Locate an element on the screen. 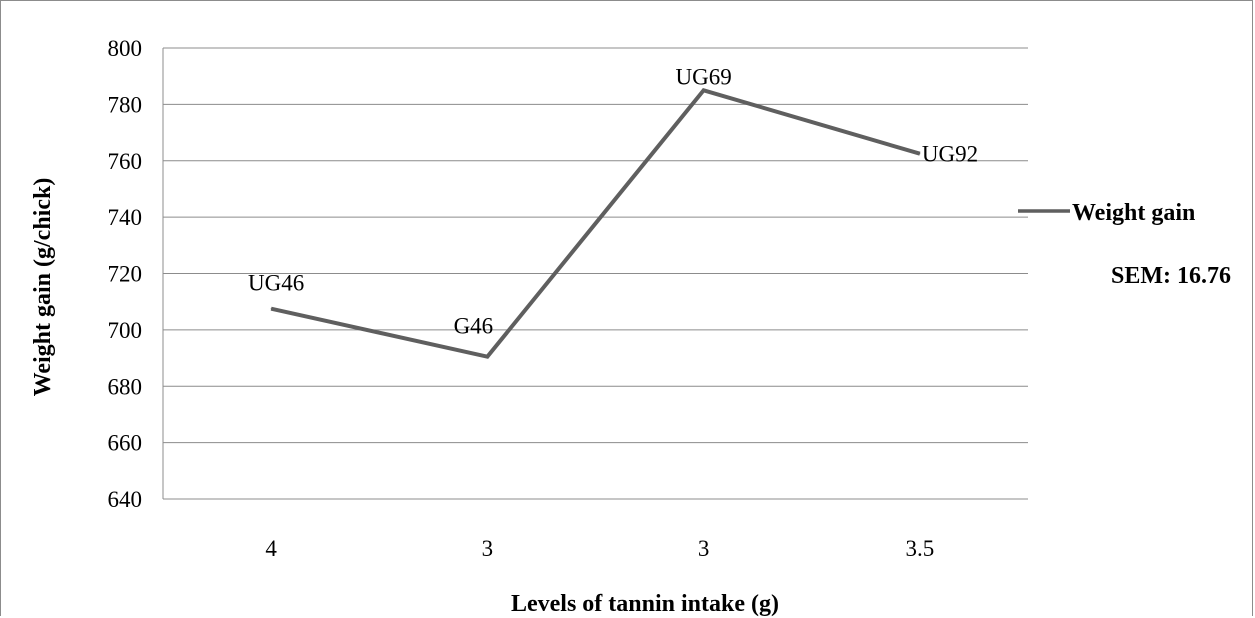 Image resolution: width=1255 pixels, height=618 pixels. x-axis-title: Levels of tannin intake (g) is located at coordinates (645, 604).